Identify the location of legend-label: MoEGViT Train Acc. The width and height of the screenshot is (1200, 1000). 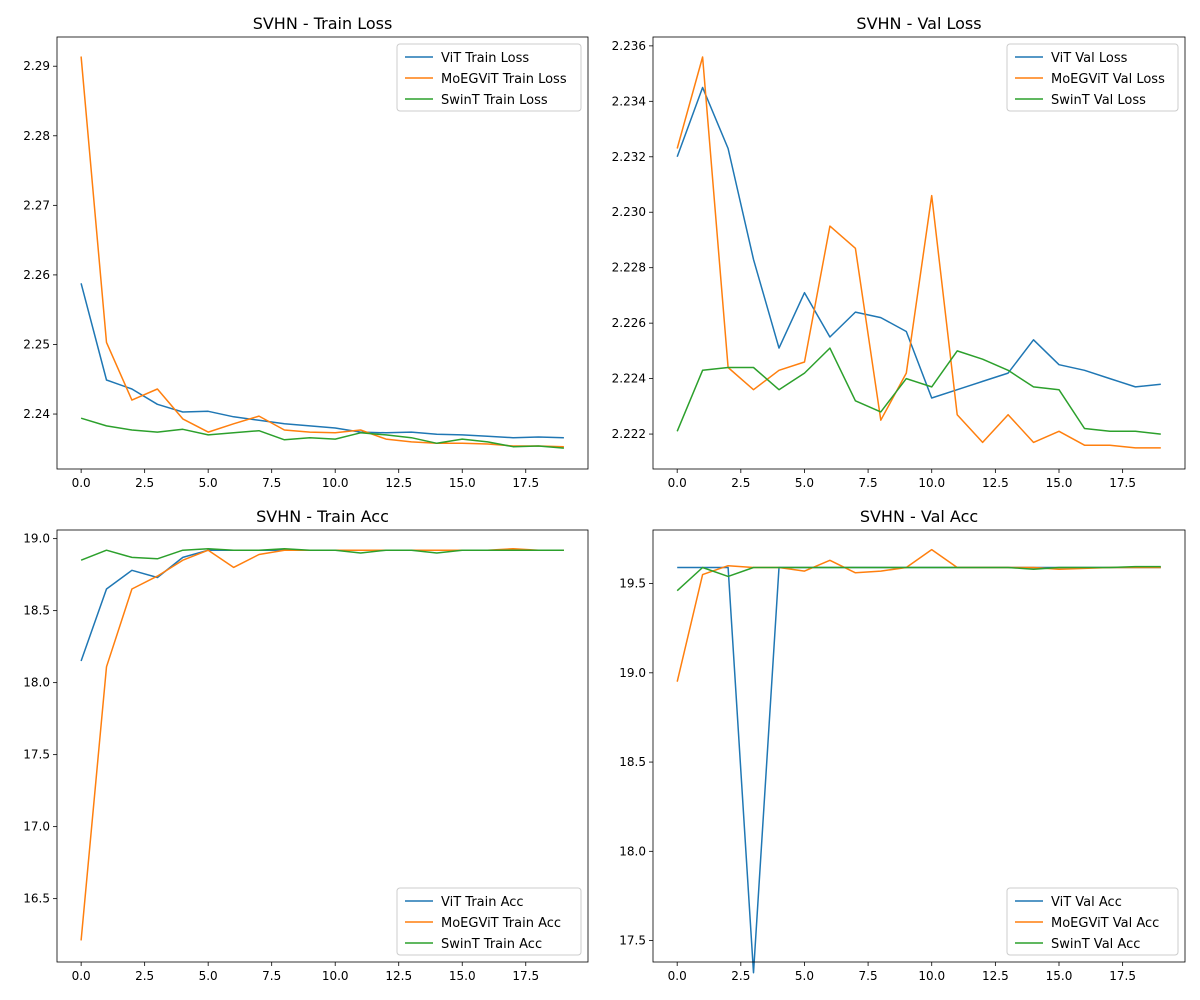
(501, 923).